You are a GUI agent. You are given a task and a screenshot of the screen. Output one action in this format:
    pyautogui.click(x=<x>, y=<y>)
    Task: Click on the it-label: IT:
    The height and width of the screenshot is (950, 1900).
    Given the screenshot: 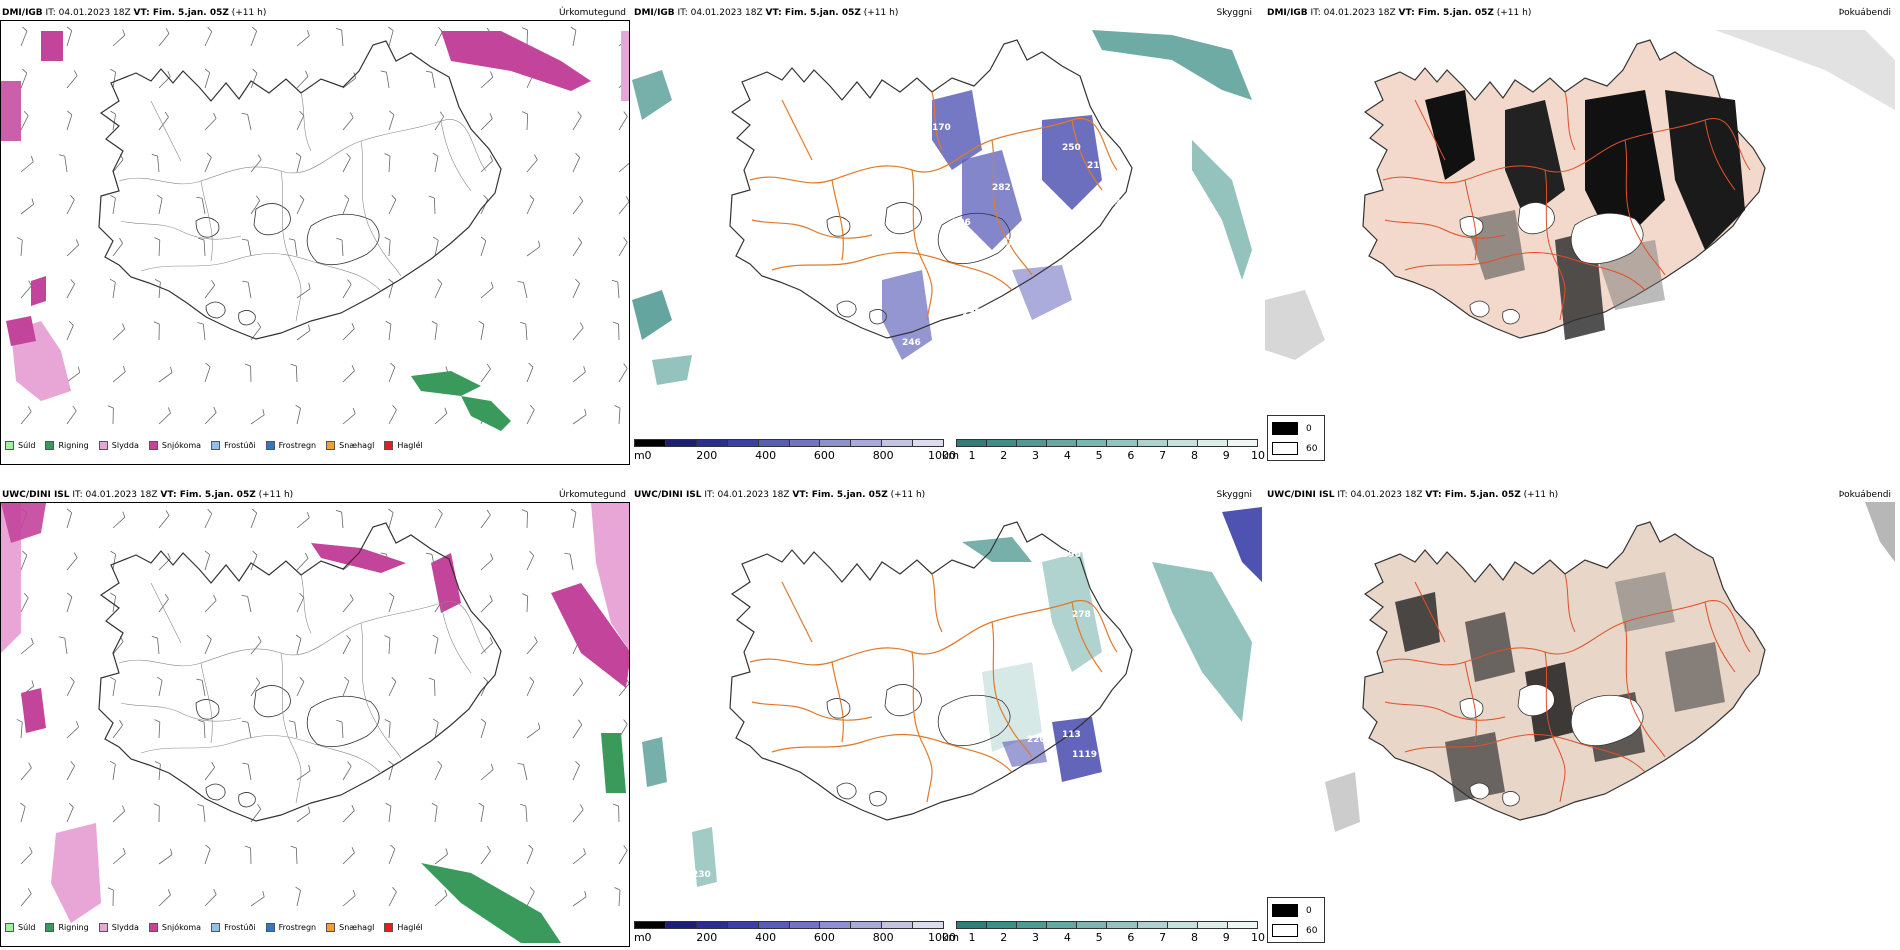 What is the action you would take?
    pyautogui.click(x=709, y=495)
    